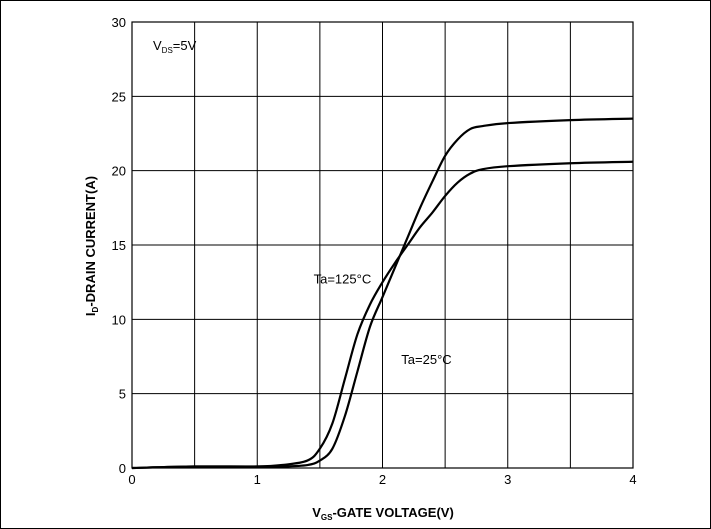  What do you see at coordinates (507, 479) in the screenshot?
I see `x-tick-label: 3` at bounding box center [507, 479].